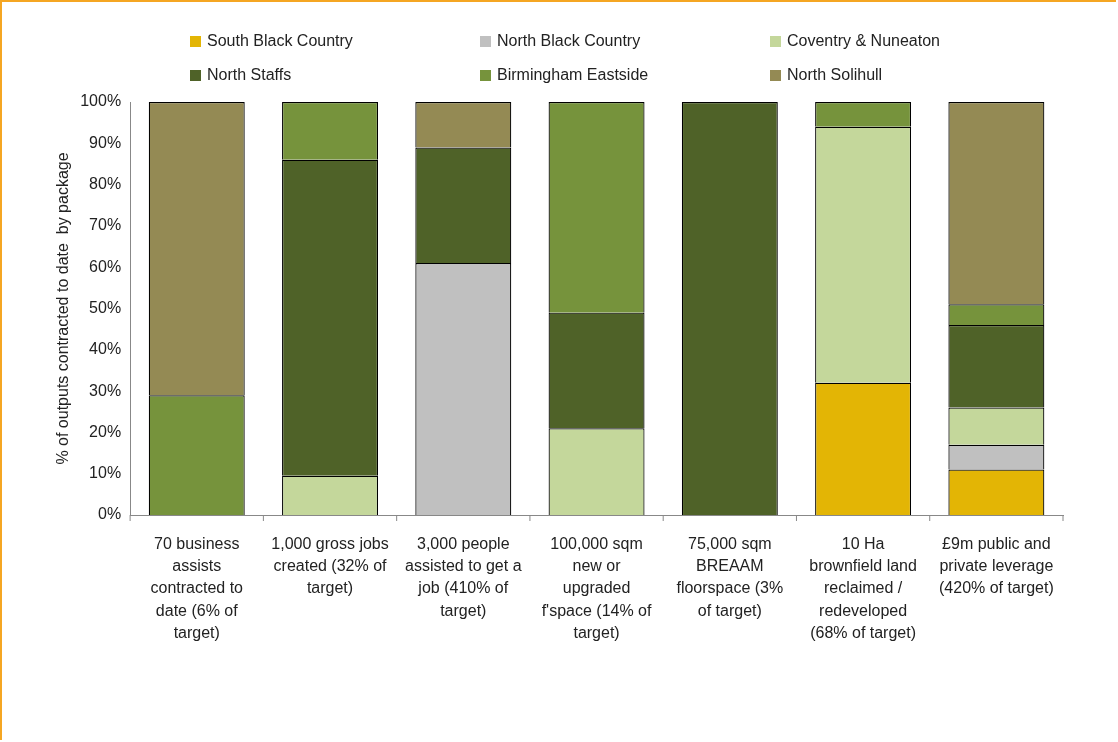 Image resolution: width=1118 pixels, height=742 pixels. What do you see at coordinates (330, 565) in the screenshot?
I see `x-tick-label: 1,000 gross jobs created (32% of target)` at bounding box center [330, 565].